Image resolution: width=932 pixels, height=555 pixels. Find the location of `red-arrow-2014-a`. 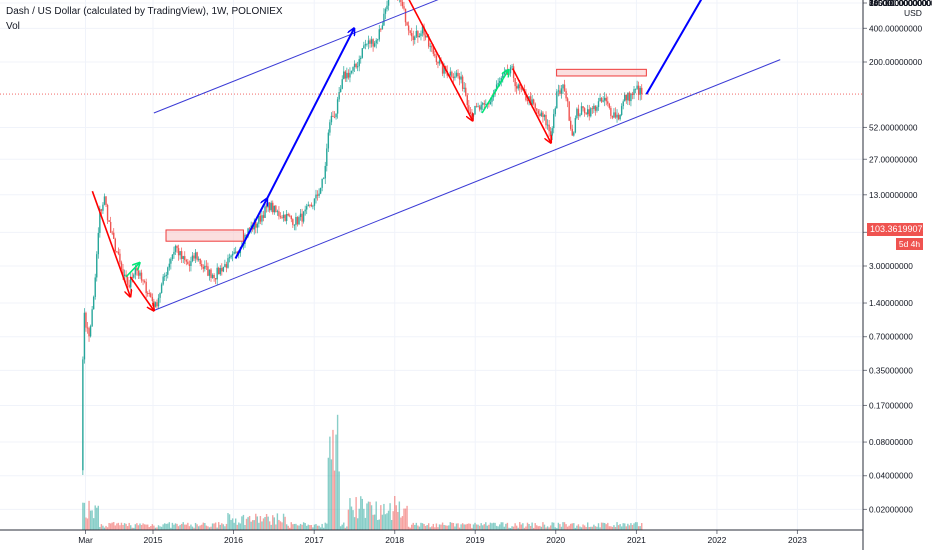

red-arrow-2014-a is located at coordinates (110, 243).